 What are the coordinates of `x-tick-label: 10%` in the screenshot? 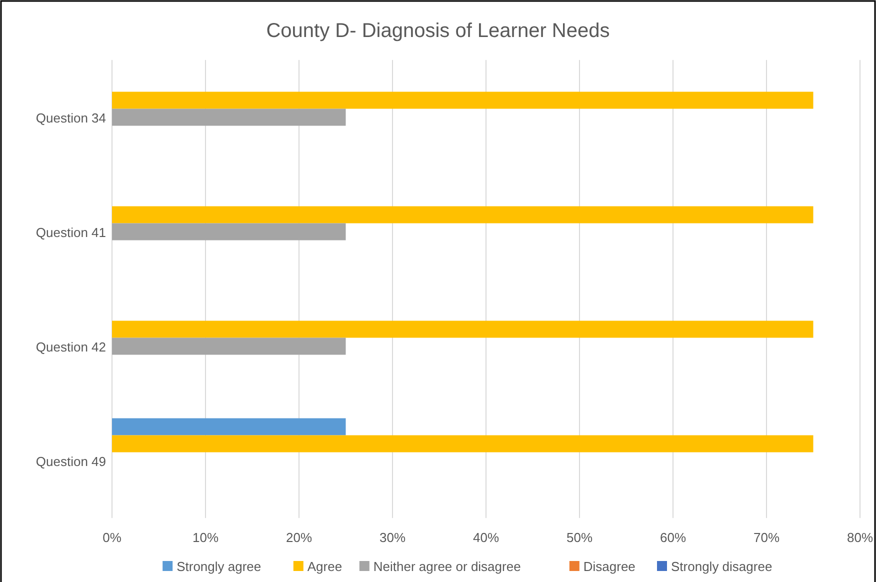 It's located at (205, 537).